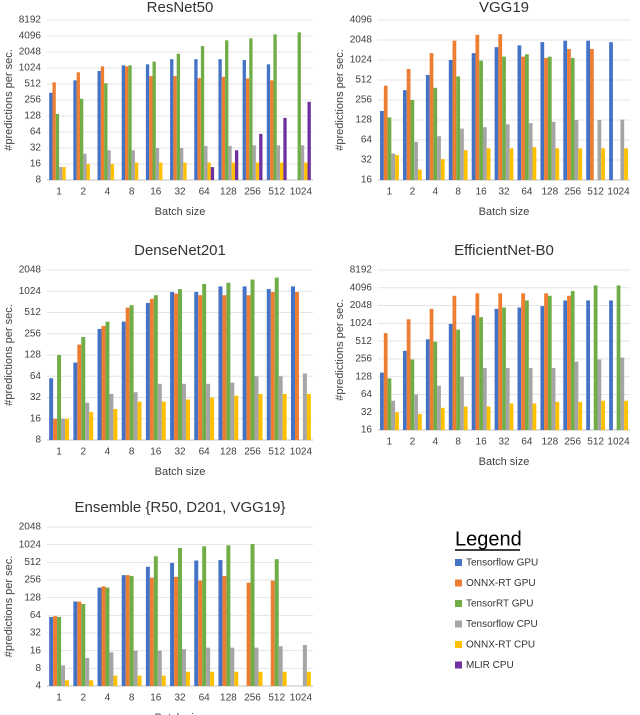 The image size is (640, 715). What do you see at coordinates (180, 698) in the screenshot?
I see `x-tick-label: 32` at bounding box center [180, 698].